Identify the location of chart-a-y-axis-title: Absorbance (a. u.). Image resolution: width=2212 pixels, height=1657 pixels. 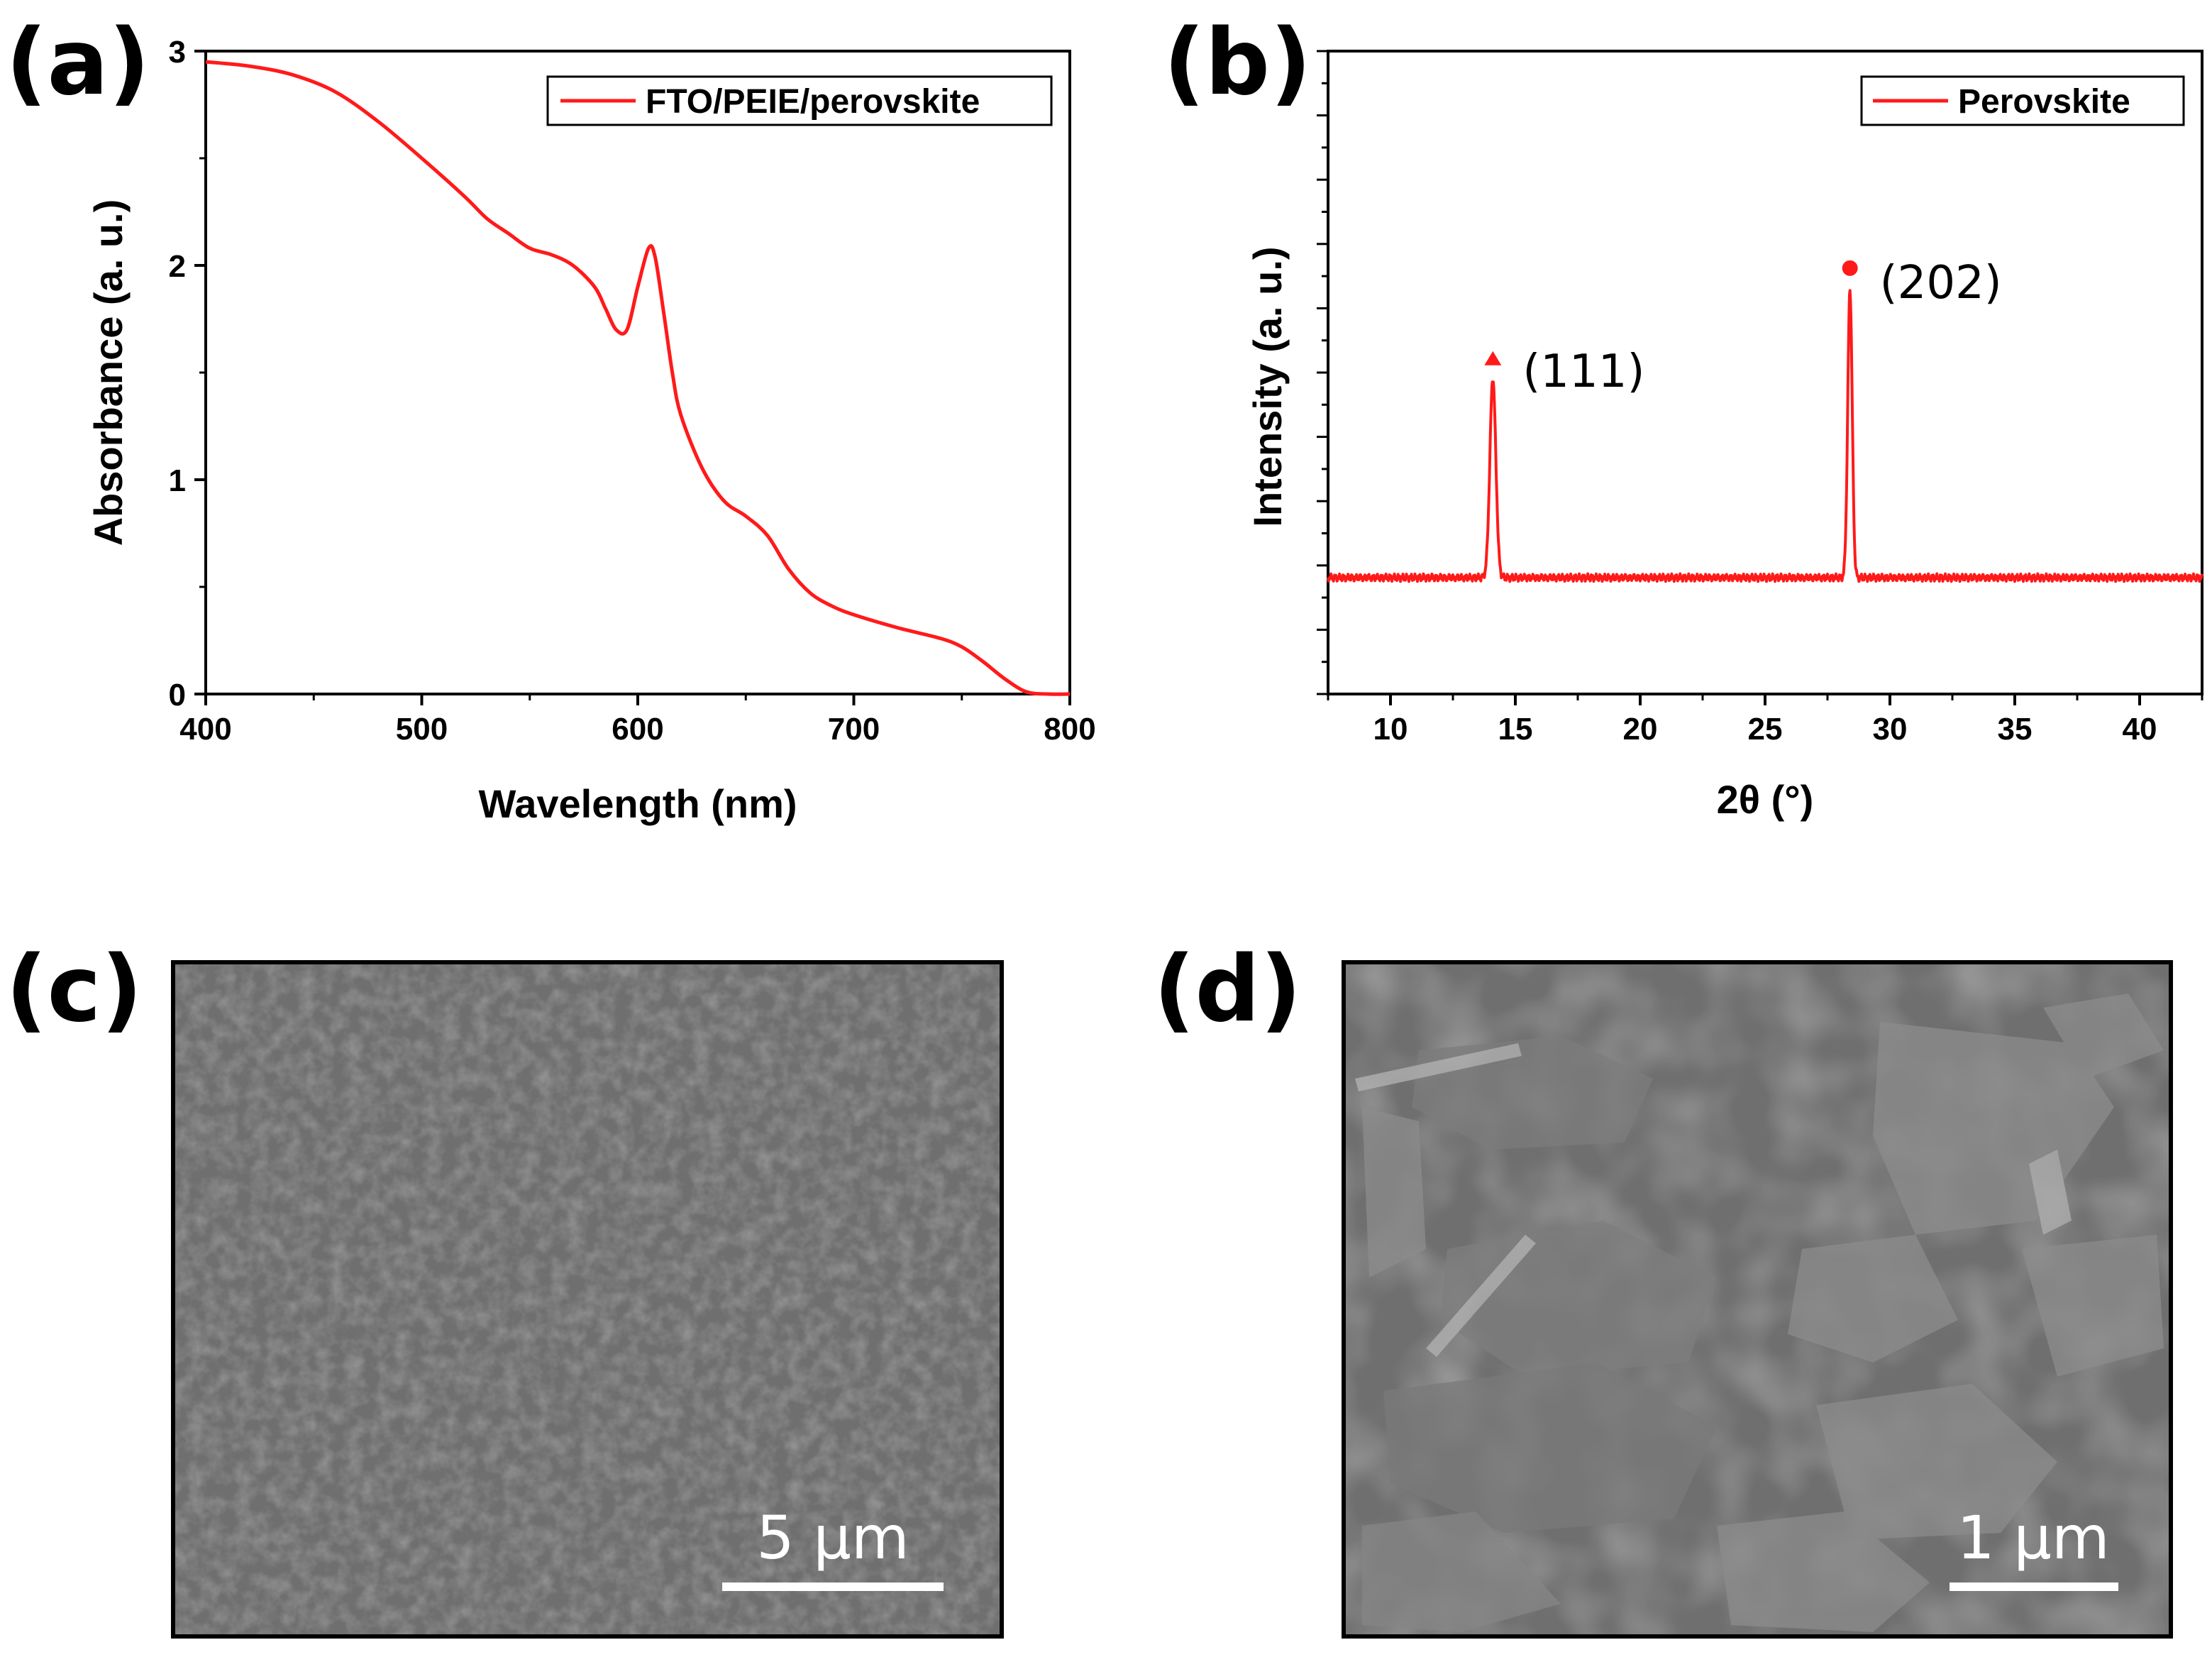
(108, 372).